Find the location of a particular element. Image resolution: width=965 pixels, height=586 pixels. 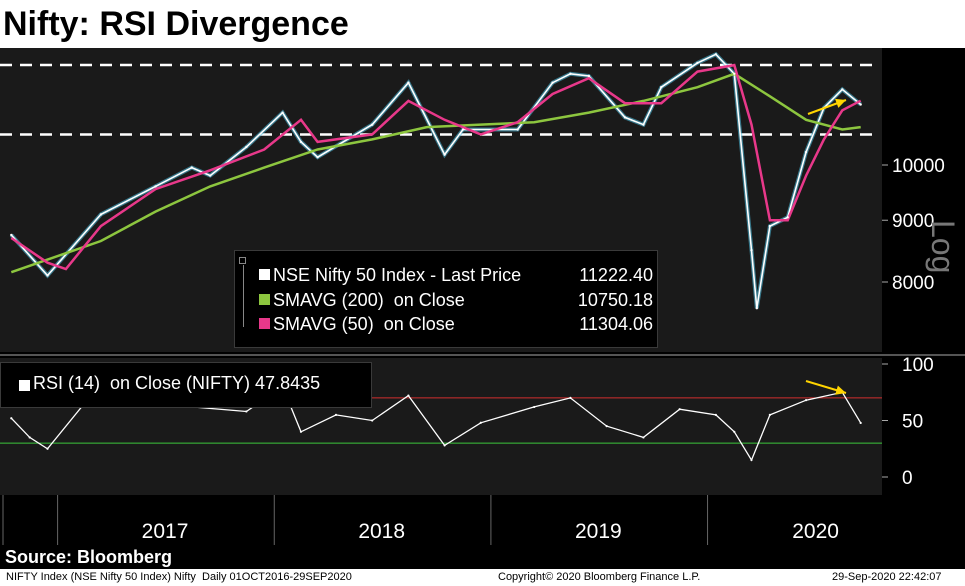

log-scale-label: Log is located at coordinates (943, 246).